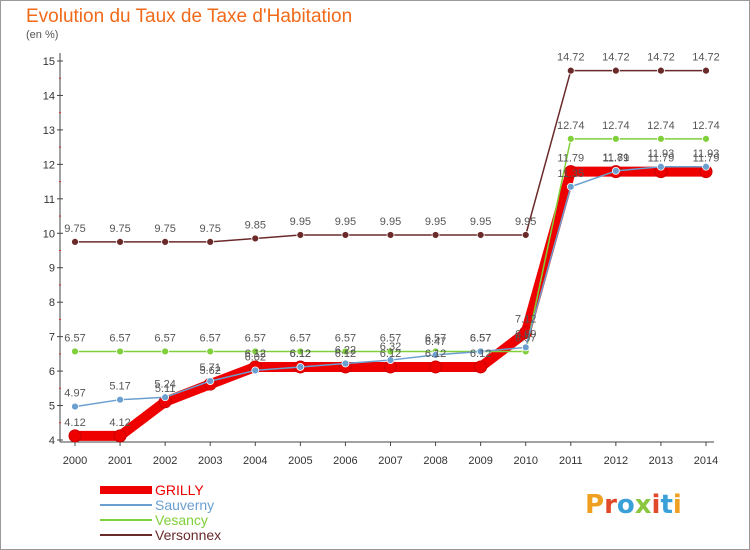  What do you see at coordinates (525, 334) in the screenshot?
I see `data-label-sauverny: 6.69` at bounding box center [525, 334].